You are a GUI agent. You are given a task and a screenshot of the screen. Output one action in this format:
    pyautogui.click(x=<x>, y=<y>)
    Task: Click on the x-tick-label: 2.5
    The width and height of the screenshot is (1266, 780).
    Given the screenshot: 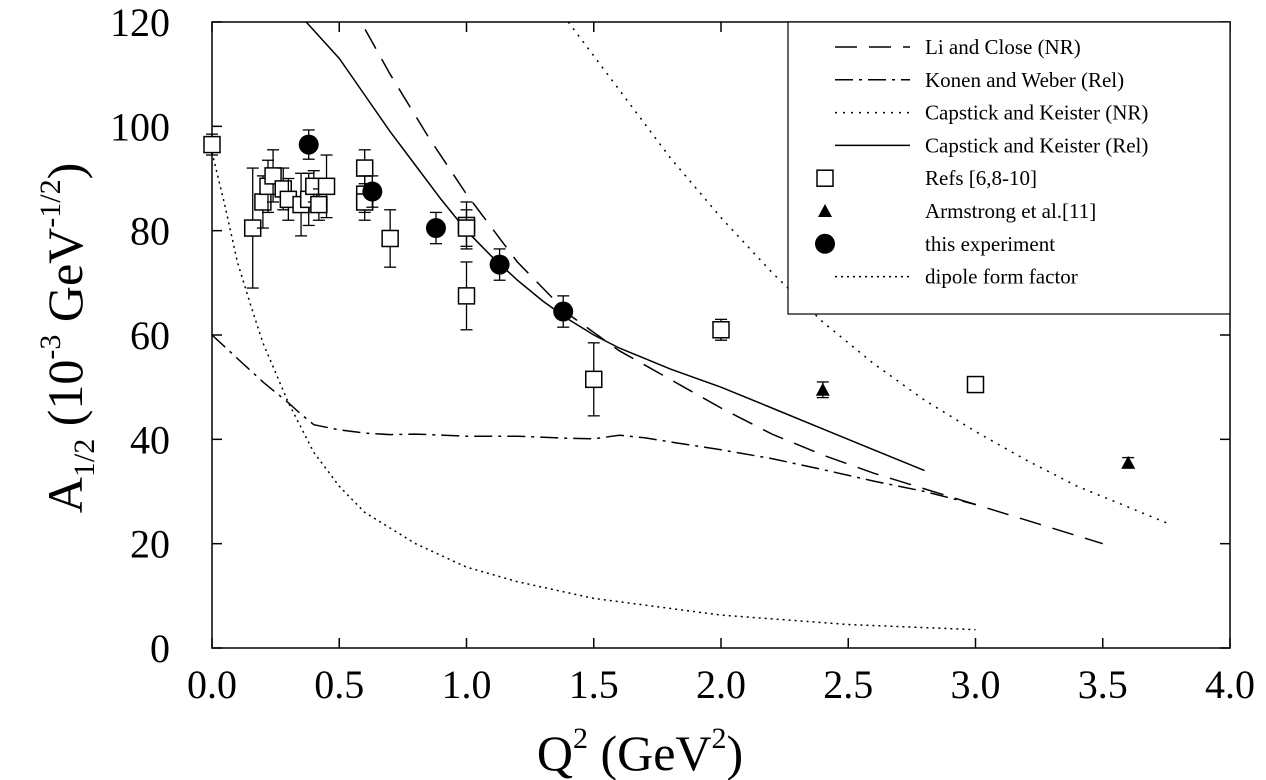 What is the action you would take?
    pyautogui.click(x=848, y=684)
    